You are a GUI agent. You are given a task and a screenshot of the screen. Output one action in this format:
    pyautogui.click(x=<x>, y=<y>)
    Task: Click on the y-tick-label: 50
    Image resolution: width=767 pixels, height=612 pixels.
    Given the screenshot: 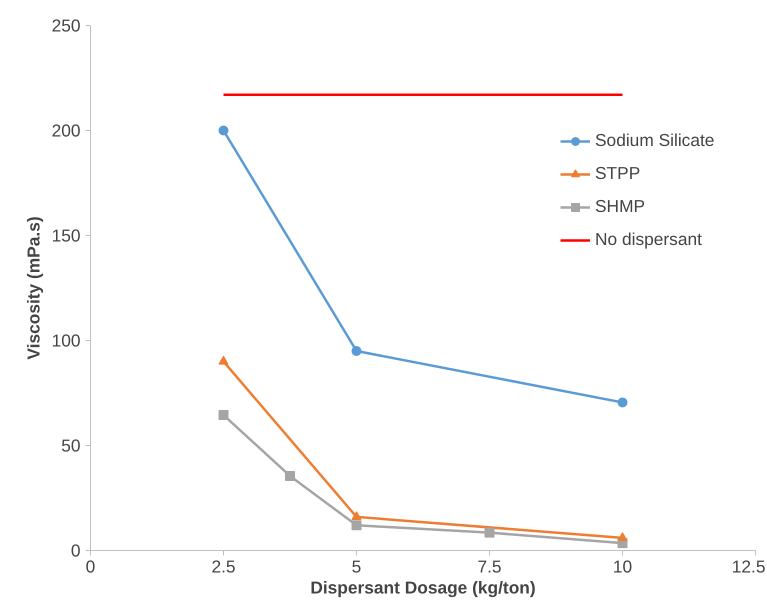 What is the action you would take?
    pyautogui.click(x=71, y=446)
    